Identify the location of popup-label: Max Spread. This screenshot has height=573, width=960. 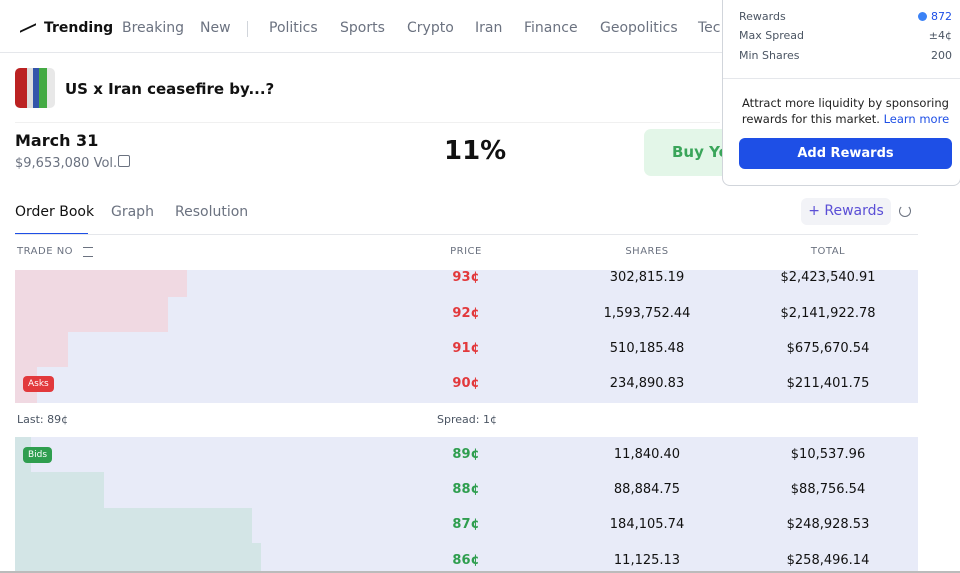
(771, 35).